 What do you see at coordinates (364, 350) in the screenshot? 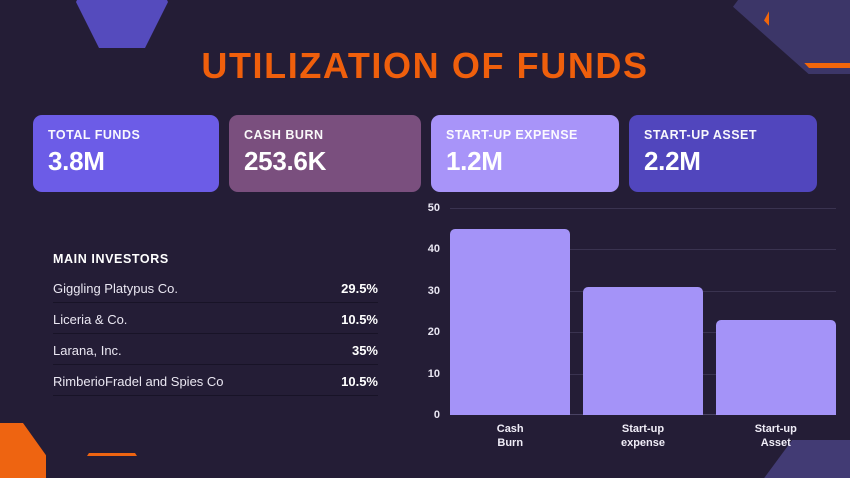
I see `investor-percent: 35%` at bounding box center [364, 350].